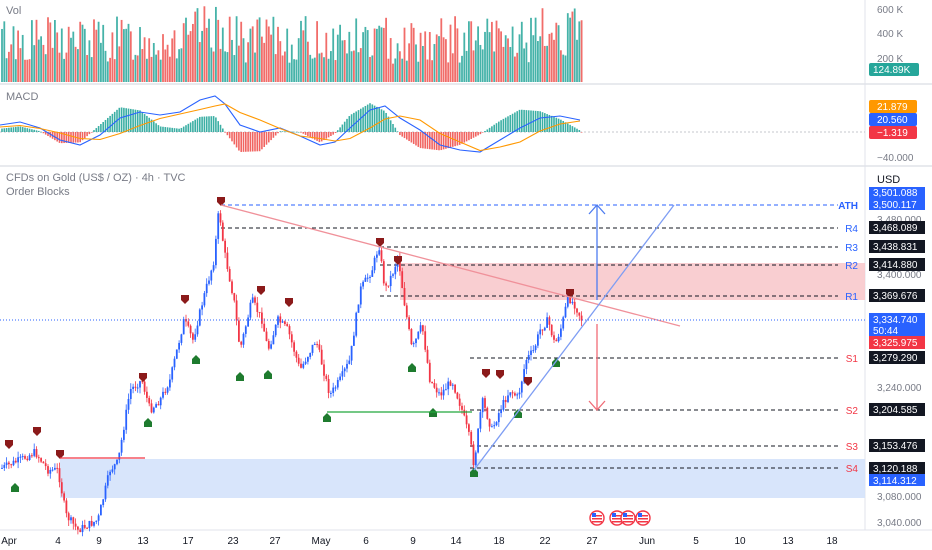 The width and height of the screenshot is (932, 550). What do you see at coordinates (892, 120) in the screenshot?
I see `macd-badge-line-text: 20.560` at bounding box center [892, 120].